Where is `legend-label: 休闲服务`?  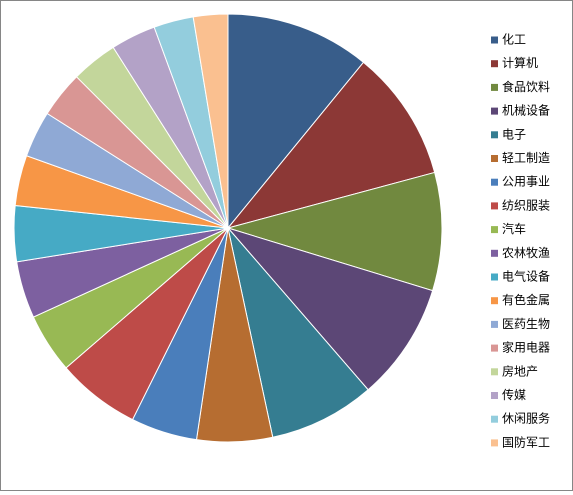
legend-label: 休闲服务 is located at coordinates (526, 418).